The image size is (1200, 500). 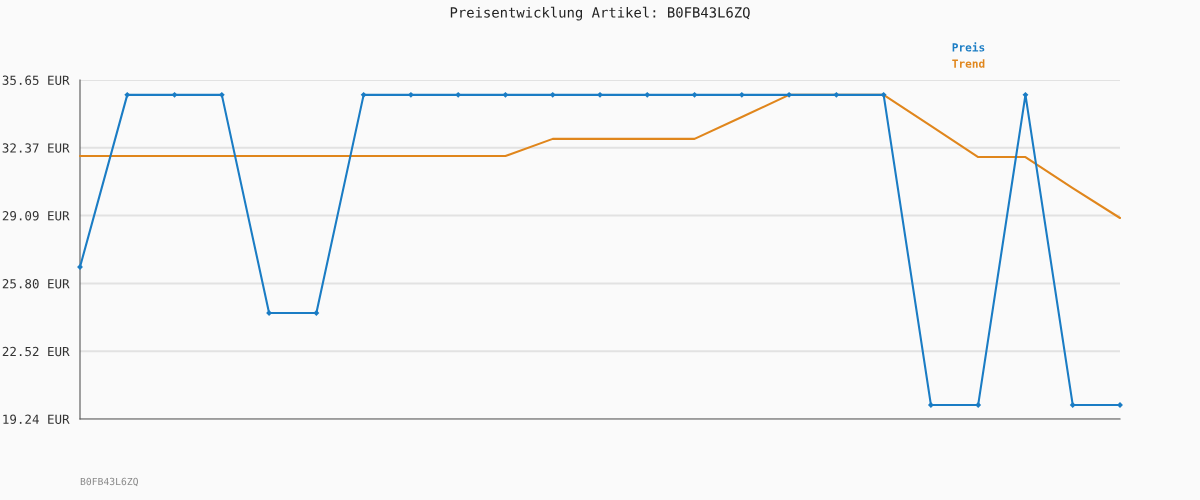 I want to click on y-tick-label: 32.37 EUR, so click(x=36, y=148).